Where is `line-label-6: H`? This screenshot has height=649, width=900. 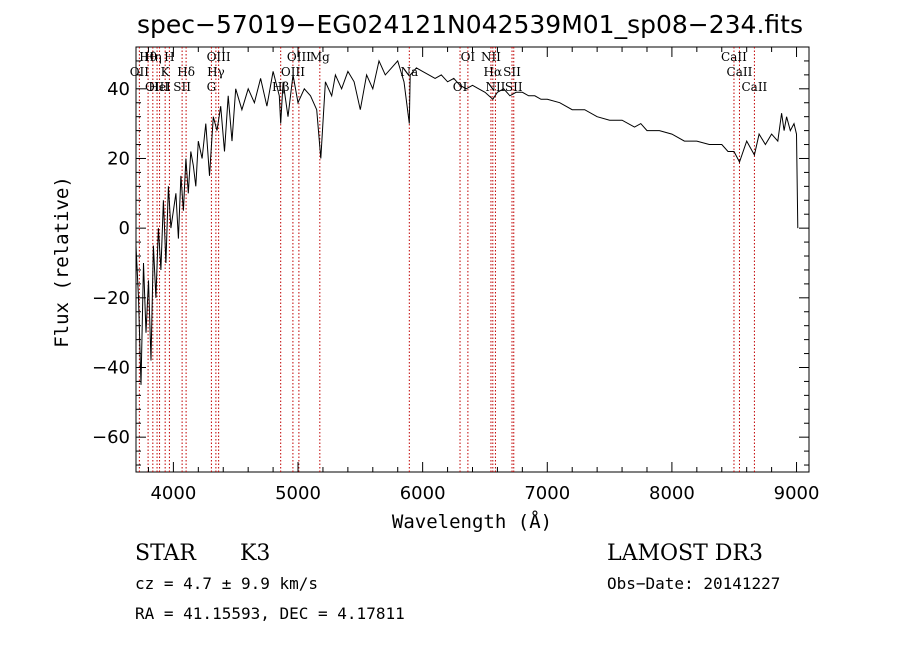 line-label-6: H is located at coordinates (169, 57).